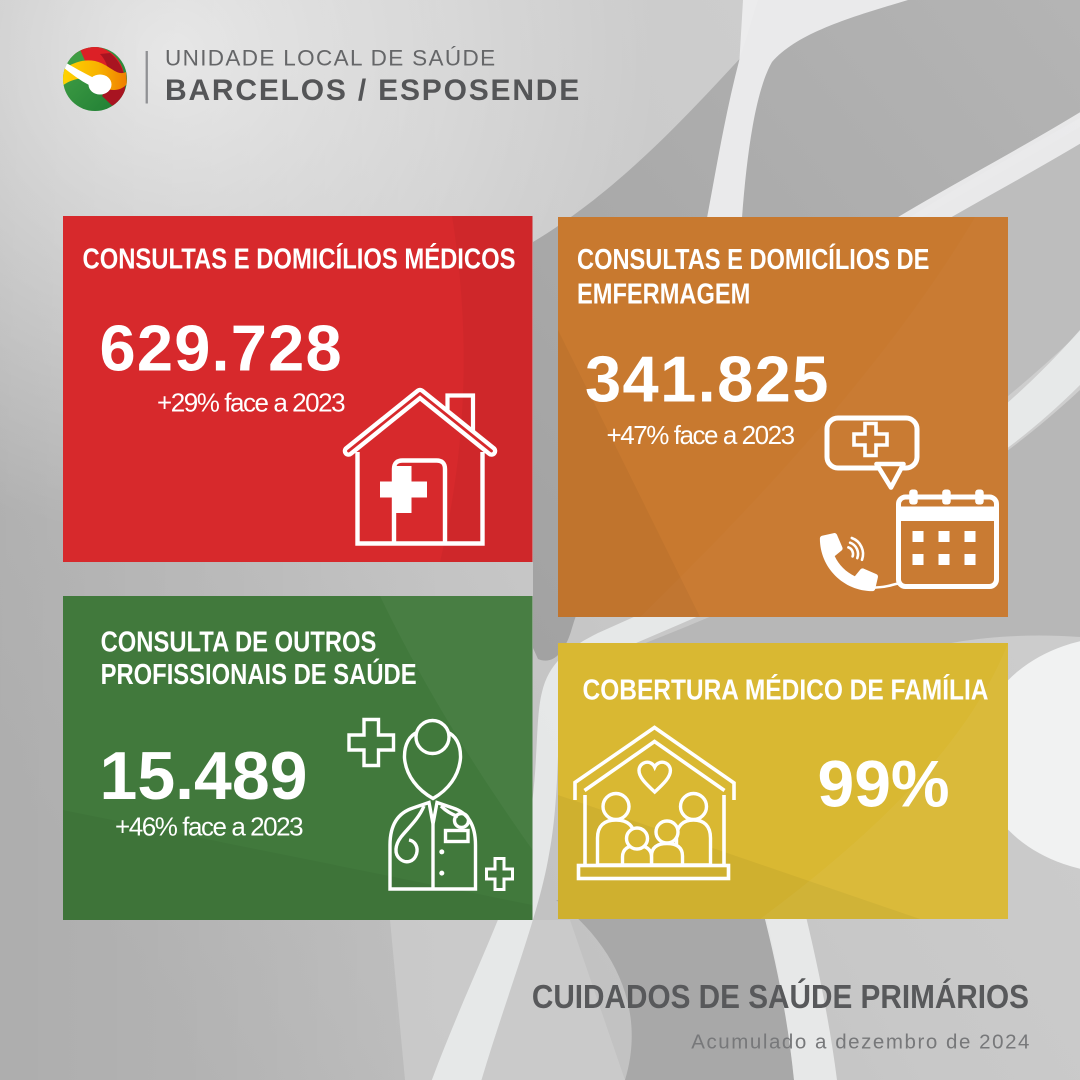  What do you see at coordinates (251, 403) in the screenshot?
I see `svg-text: +29% face a 2023` at bounding box center [251, 403].